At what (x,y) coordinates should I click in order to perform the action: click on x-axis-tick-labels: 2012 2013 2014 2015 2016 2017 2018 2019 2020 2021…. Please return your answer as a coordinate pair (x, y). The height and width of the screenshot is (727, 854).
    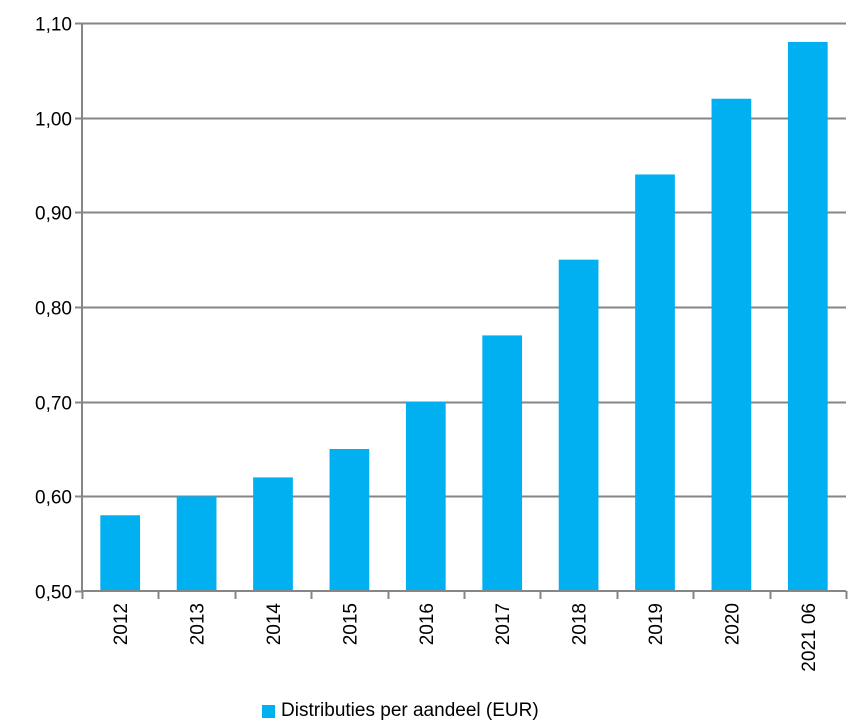
    Looking at the image, I should click on (465, 637).